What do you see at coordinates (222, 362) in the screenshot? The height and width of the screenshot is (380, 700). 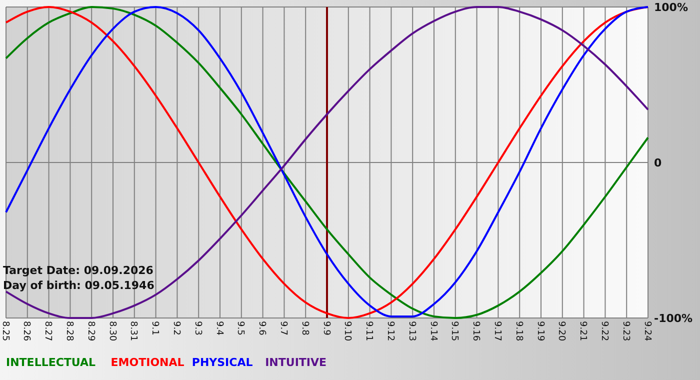 I see `text: PHYSICAL` at bounding box center [222, 362].